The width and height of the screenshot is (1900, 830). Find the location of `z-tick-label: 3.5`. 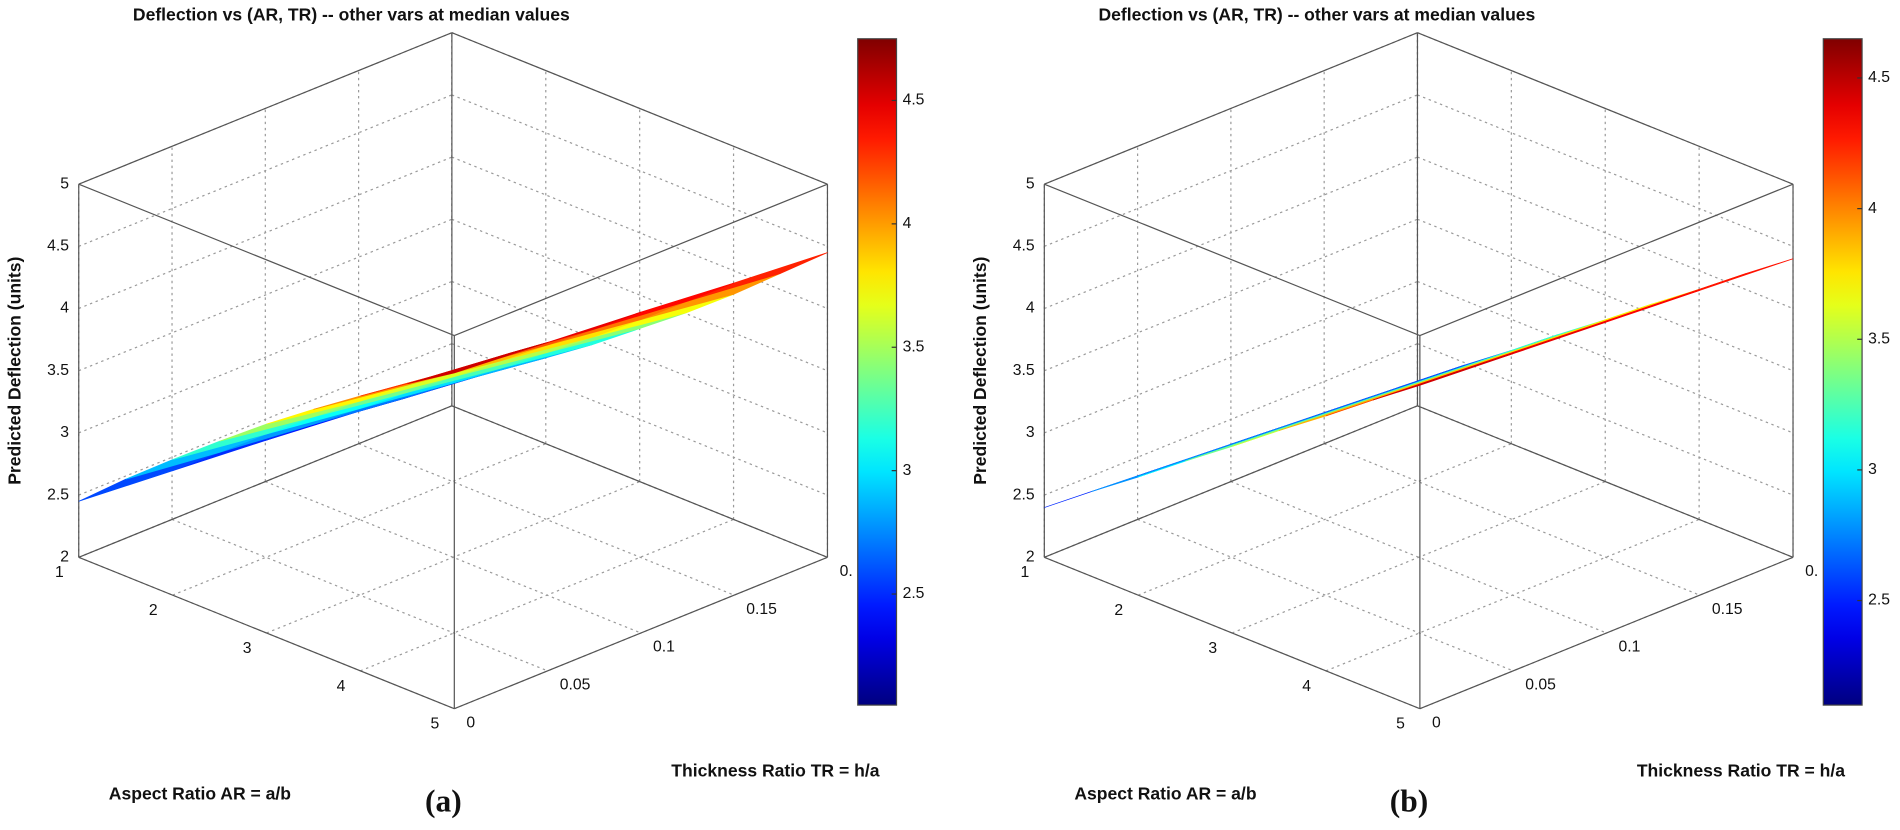

z-tick-label: 3.5 is located at coordinates (58, 370).